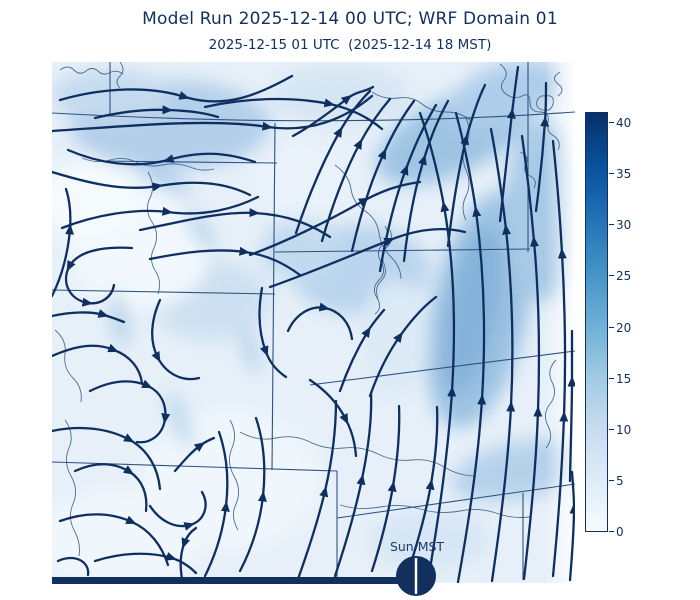 The image size is (700, 600). Describe the element at coordinates (225, 580) in the screenshot. I see `night-bar` at that location.